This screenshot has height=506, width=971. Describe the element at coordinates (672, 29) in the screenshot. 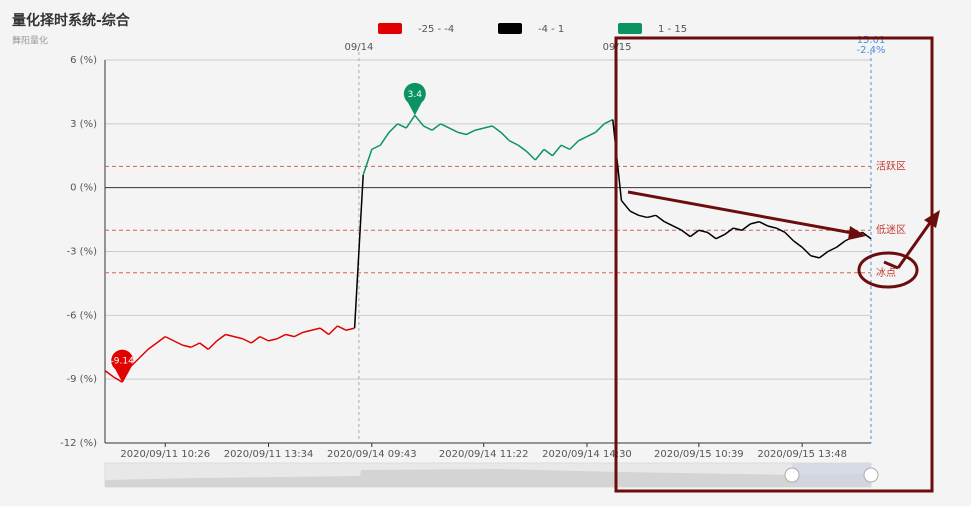

I see `legend-label: 1 - 15` at that location.